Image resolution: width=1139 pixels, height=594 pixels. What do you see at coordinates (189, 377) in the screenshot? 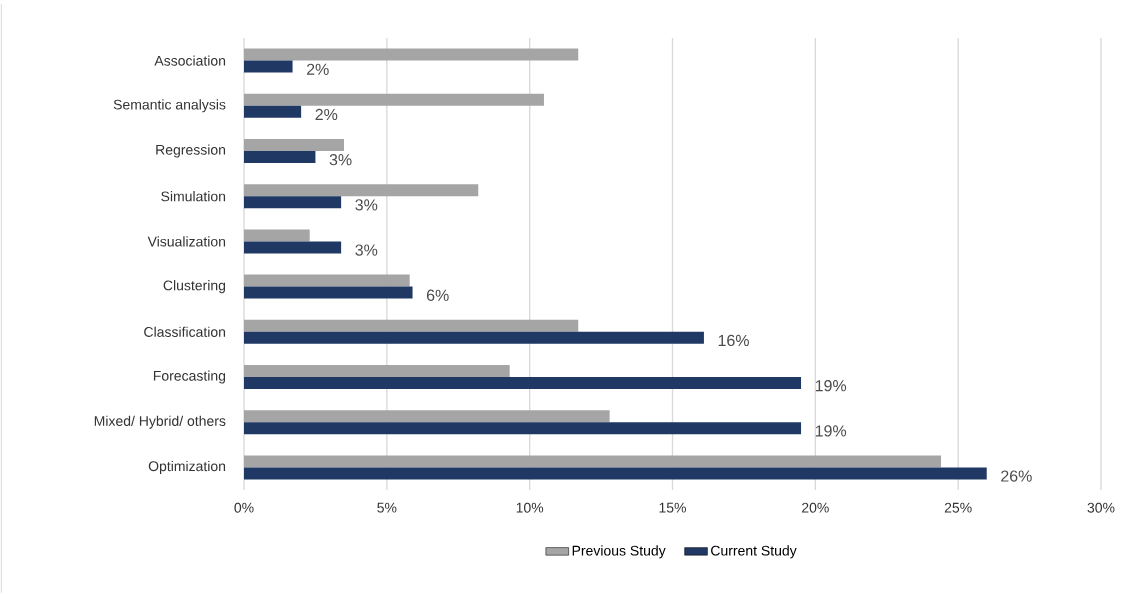
I see `y-tick-label: Forecasting` at bounding box center [189, 377].